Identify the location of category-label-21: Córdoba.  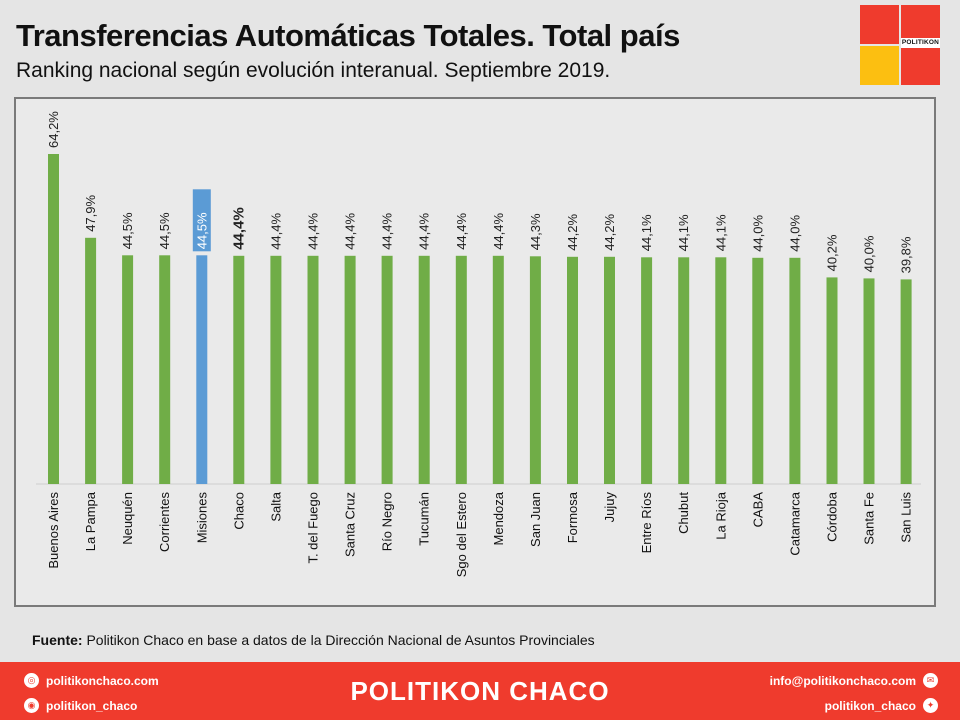
(832, 516).